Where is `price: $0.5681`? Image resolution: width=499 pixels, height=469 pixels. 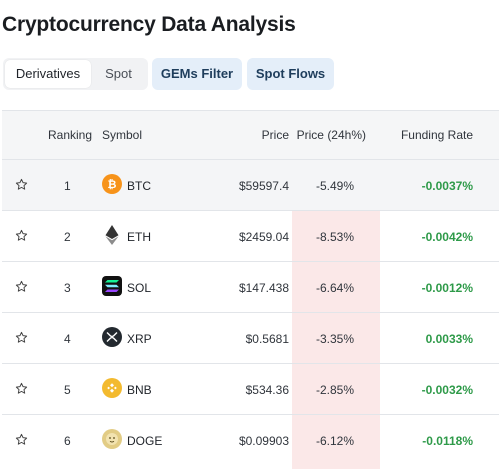
price: $0.5681 is located at coordinates (267, 339).